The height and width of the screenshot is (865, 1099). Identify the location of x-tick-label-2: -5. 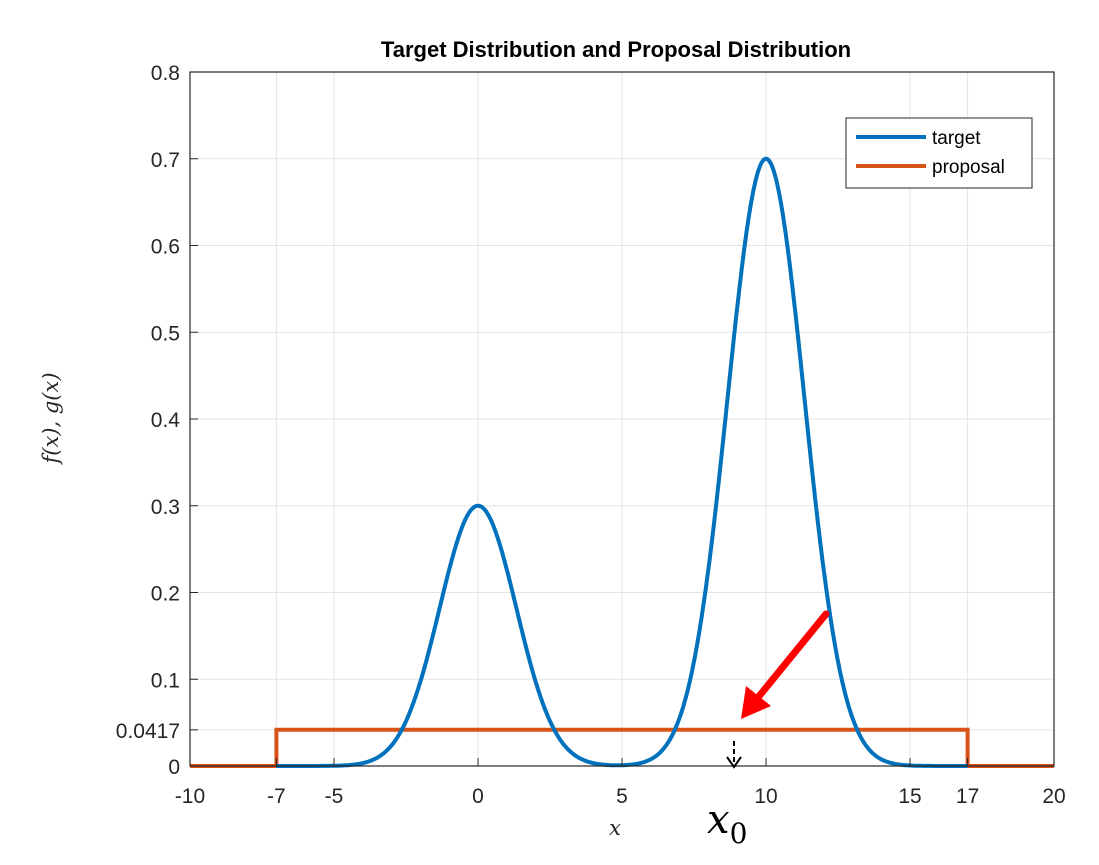
(334, 796).